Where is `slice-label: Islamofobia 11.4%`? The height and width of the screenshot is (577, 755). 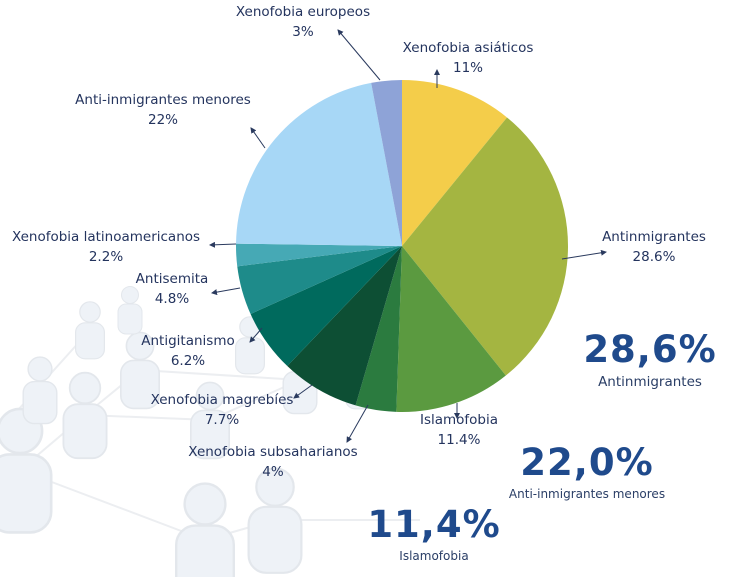 slice-label: Islamofobia 11.4% is located at coordinates (459, 430).